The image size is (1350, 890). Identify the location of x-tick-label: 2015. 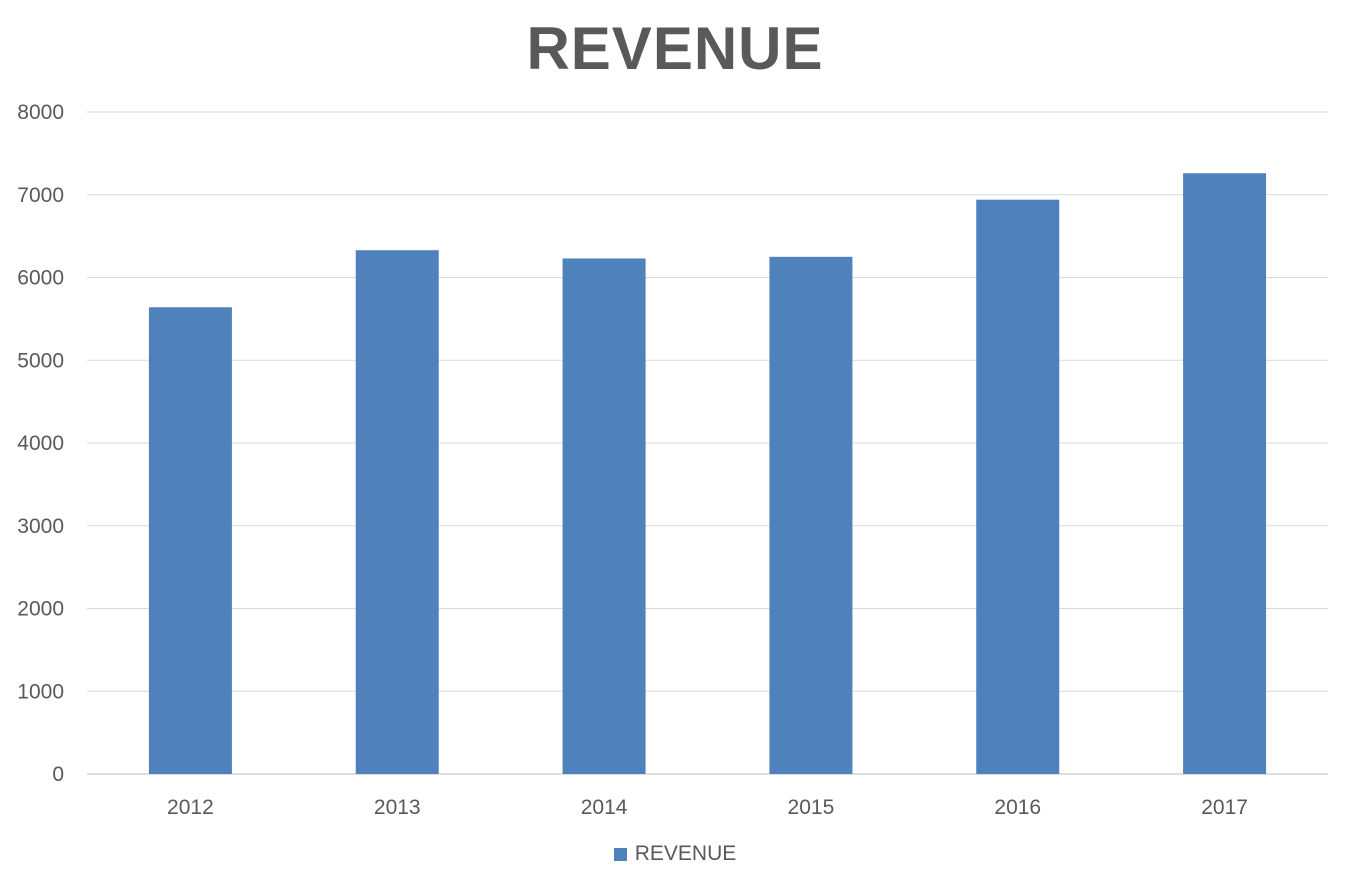
(811, 807).